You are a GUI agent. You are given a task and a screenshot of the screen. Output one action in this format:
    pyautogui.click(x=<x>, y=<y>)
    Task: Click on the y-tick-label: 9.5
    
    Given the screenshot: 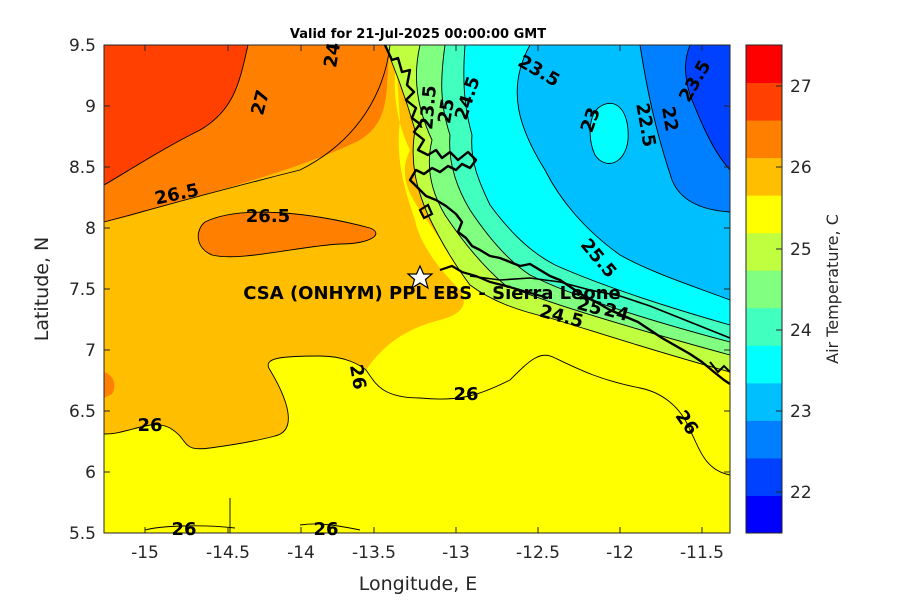 What is the action you would take?
    pyautogui.click(x=82, y=46)
    